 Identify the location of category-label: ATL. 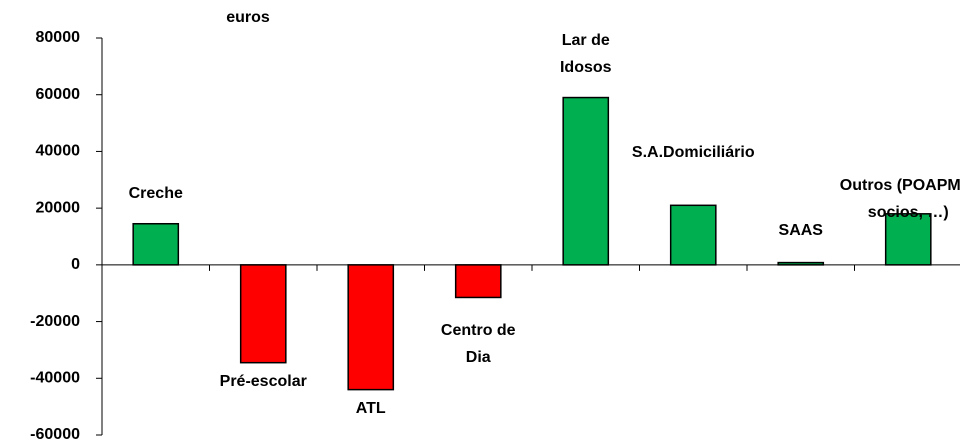
(370, 408).